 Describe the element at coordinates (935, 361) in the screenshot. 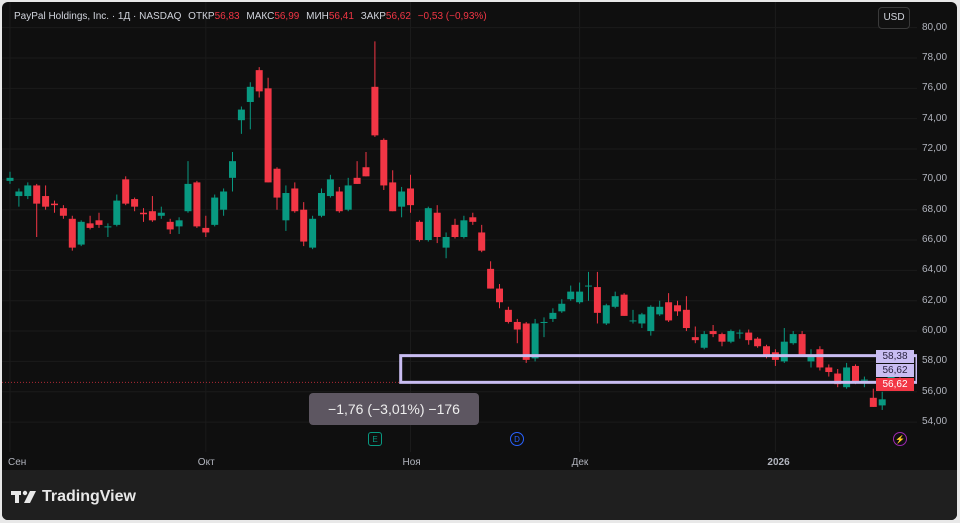

I see `y-tick-label: 58,00` at that location.